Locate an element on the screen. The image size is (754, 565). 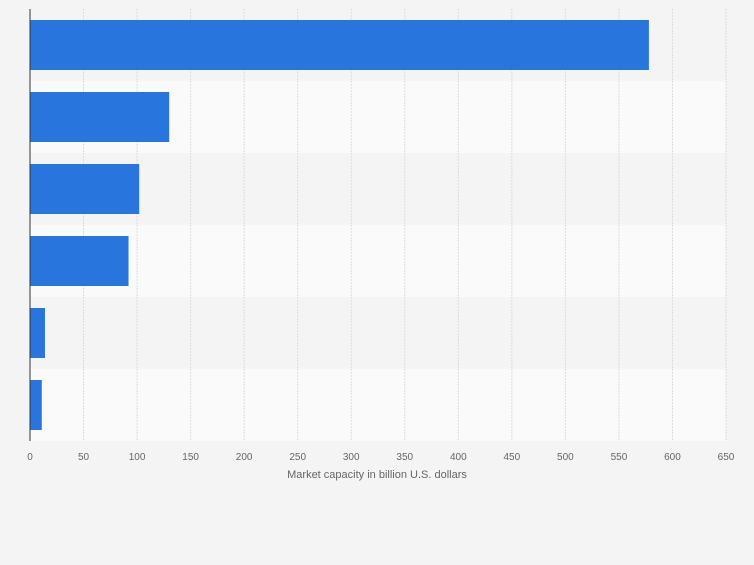
x-tick-label: 100 is located at coordinates (137, 457).